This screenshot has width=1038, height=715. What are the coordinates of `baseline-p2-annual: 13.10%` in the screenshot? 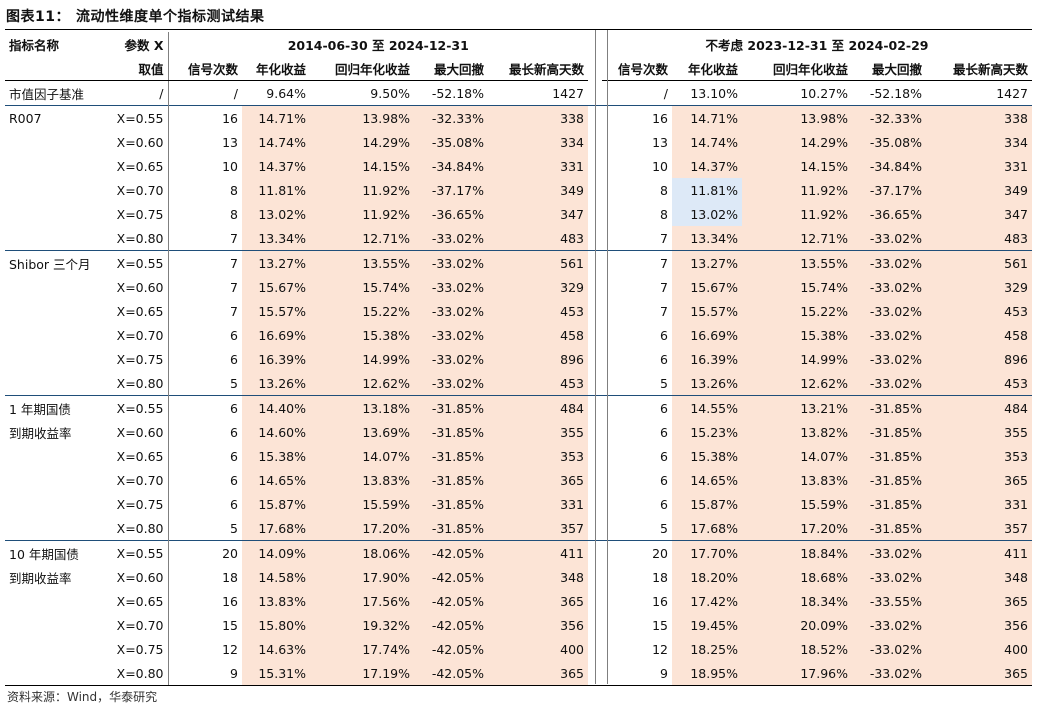 It's located at (714, 93).